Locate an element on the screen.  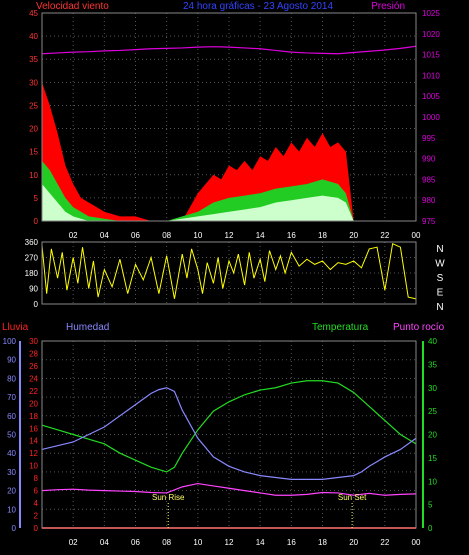
tick-label: 15 is located at coordinates (33, 152).